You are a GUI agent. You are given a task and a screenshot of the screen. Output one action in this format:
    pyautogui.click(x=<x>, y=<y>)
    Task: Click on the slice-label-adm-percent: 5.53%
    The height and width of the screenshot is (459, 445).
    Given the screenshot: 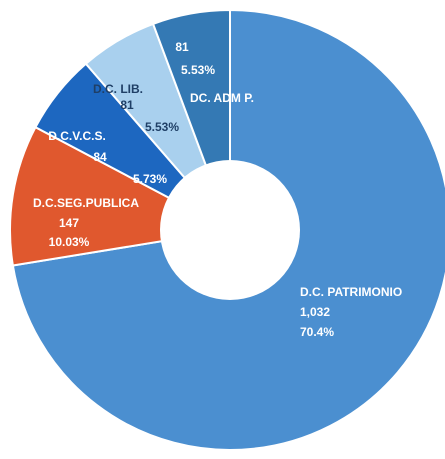 What is the action you would take?
    pyautogui.click(x=198, y=70)
    